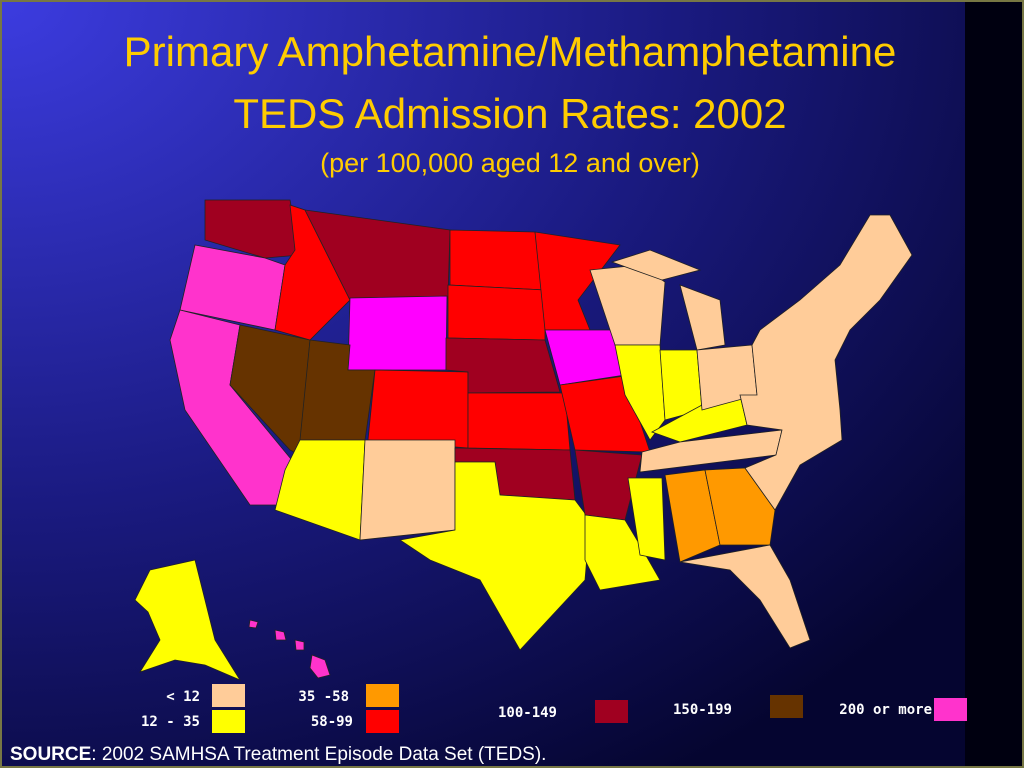 The width and height of the screenshot is (1024, 768). I want to click on subtitle: (per 100,000 aged 12 and over), so click(510, 163).